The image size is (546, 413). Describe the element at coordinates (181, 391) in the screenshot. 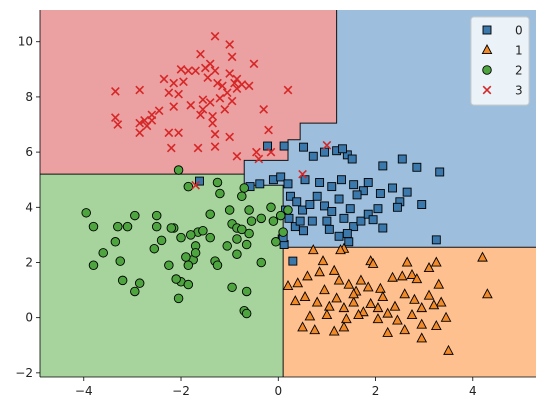

I see `x-tick-label: −2` at that location.